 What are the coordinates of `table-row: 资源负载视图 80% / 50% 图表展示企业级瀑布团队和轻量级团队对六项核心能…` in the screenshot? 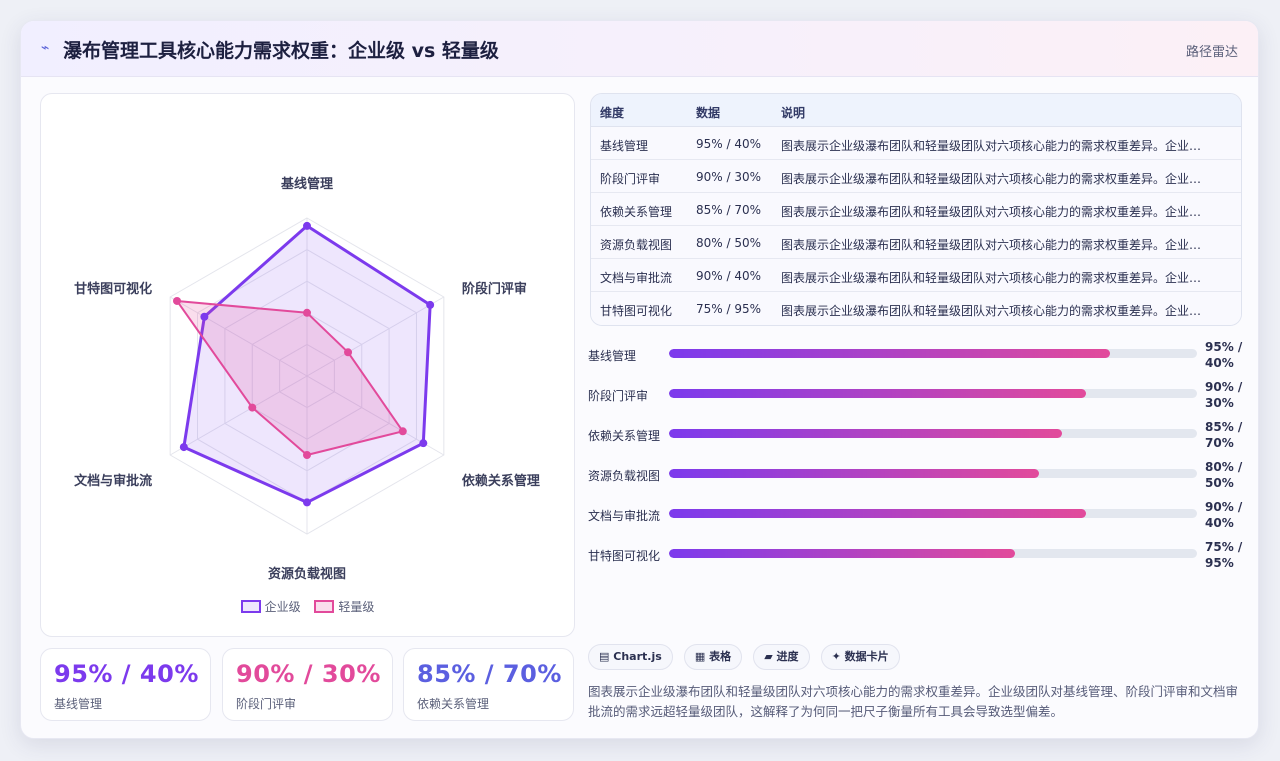 It's located at (916, 242).